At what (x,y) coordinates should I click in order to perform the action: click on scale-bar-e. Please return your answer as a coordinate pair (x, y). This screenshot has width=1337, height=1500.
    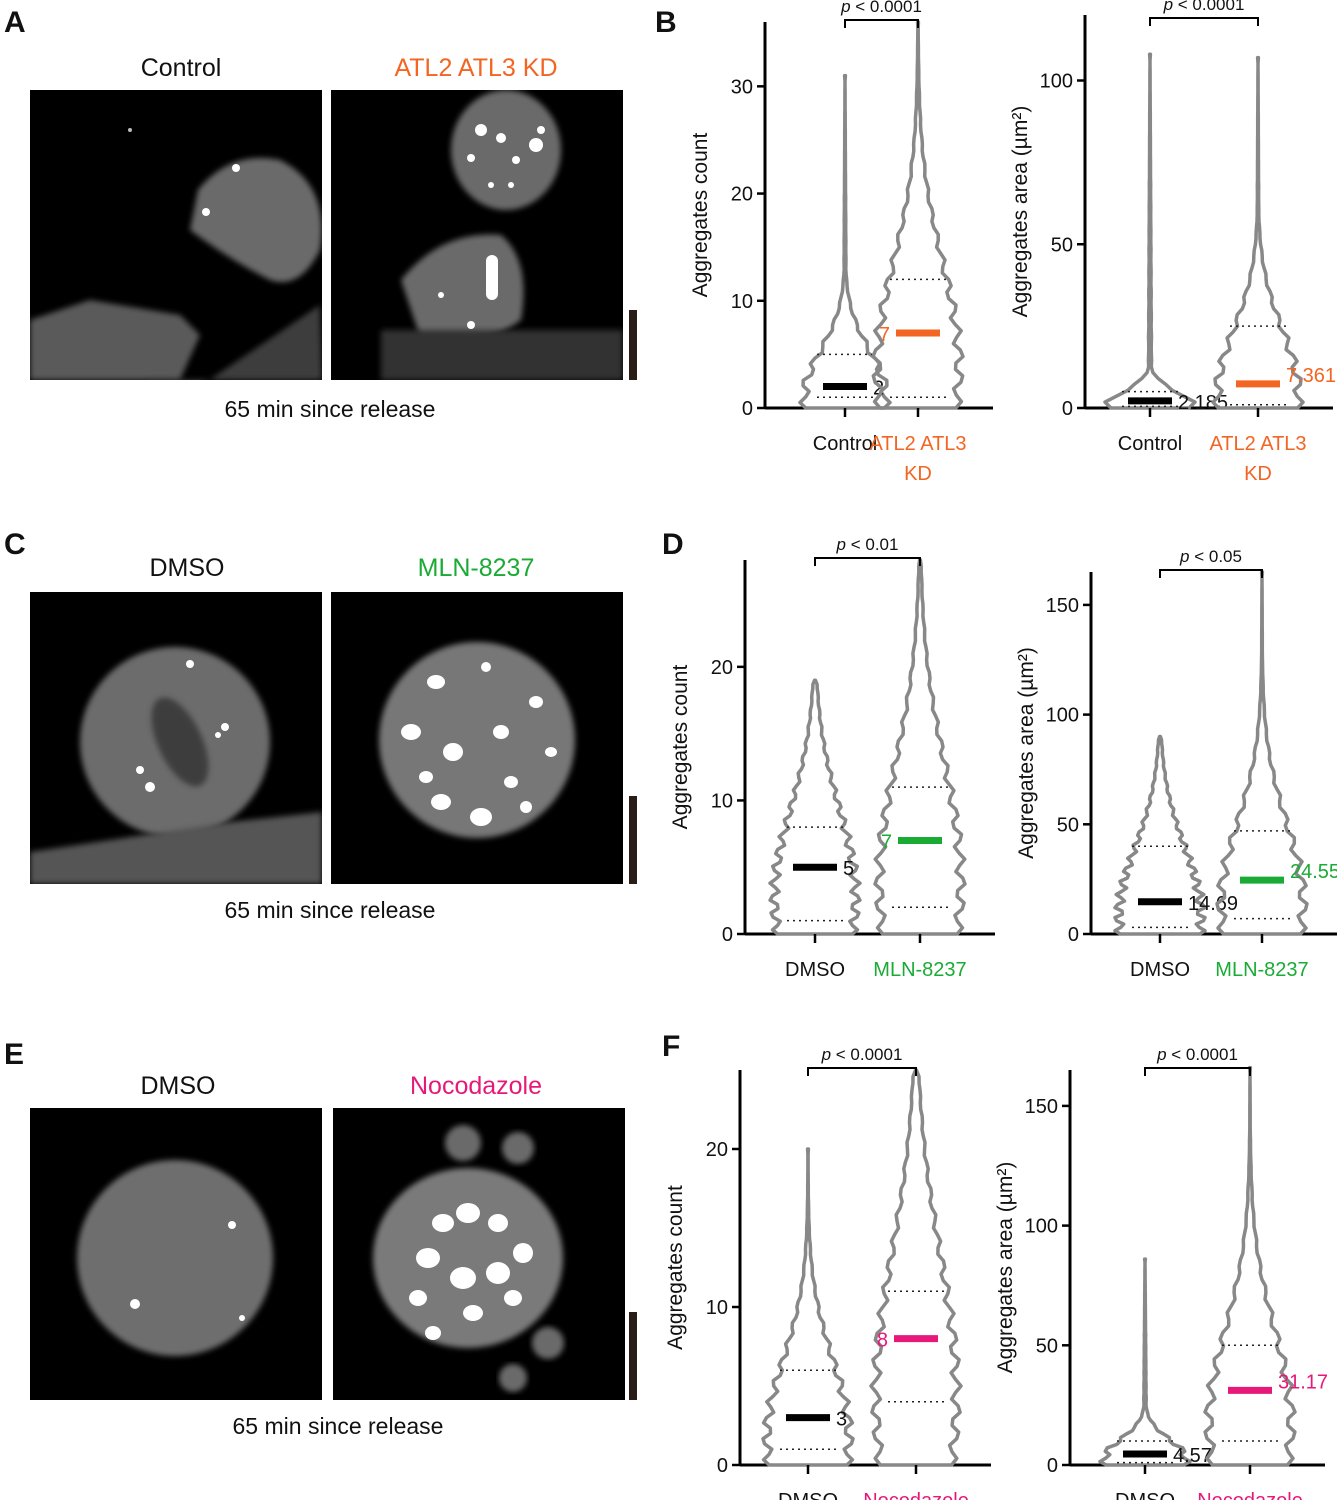
    Looking at the image, I should click on (633, 1356).